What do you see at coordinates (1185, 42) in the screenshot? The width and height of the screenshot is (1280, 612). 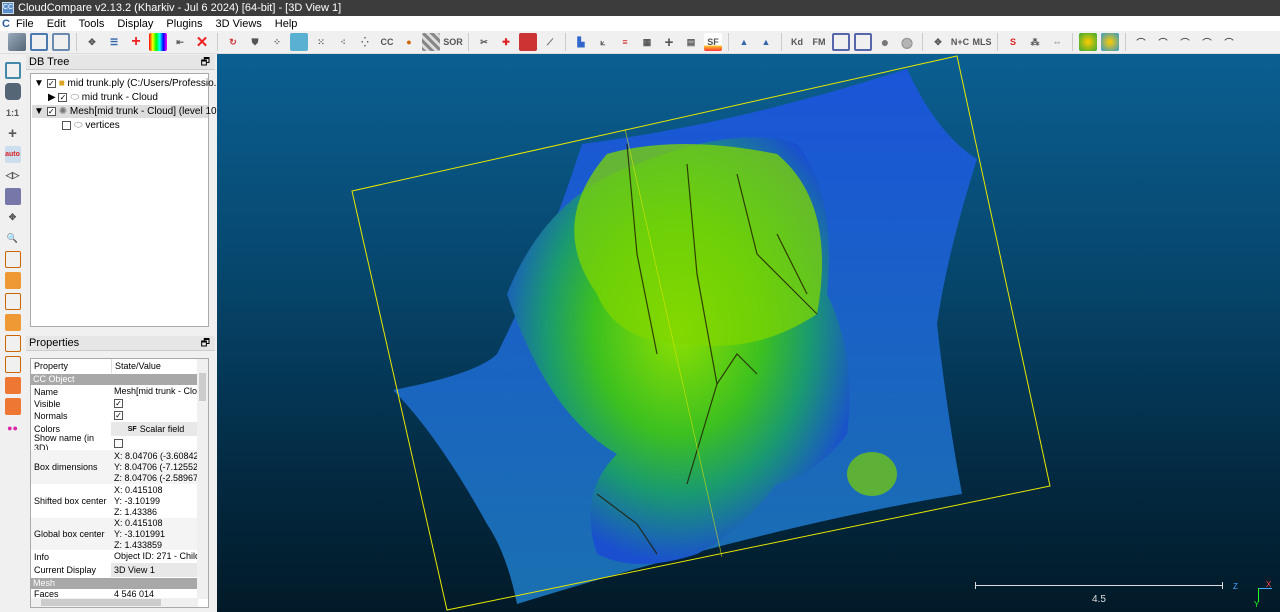 I see `view-preset-3-icon: ⌒` at bounding box center [1185, 42].